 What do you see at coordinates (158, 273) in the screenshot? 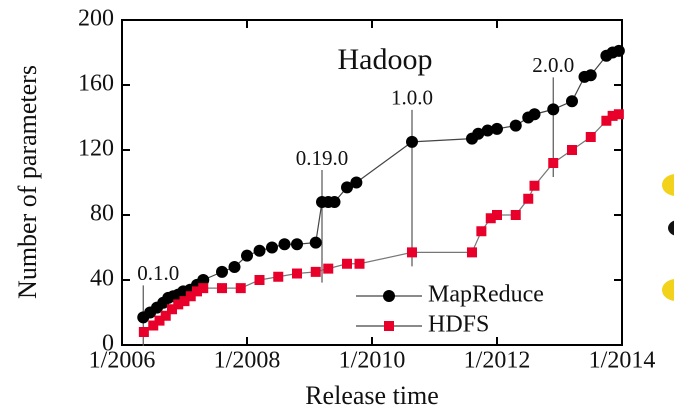
I see `annotation-label: 0.1.0` at bounding box center [158, 273].